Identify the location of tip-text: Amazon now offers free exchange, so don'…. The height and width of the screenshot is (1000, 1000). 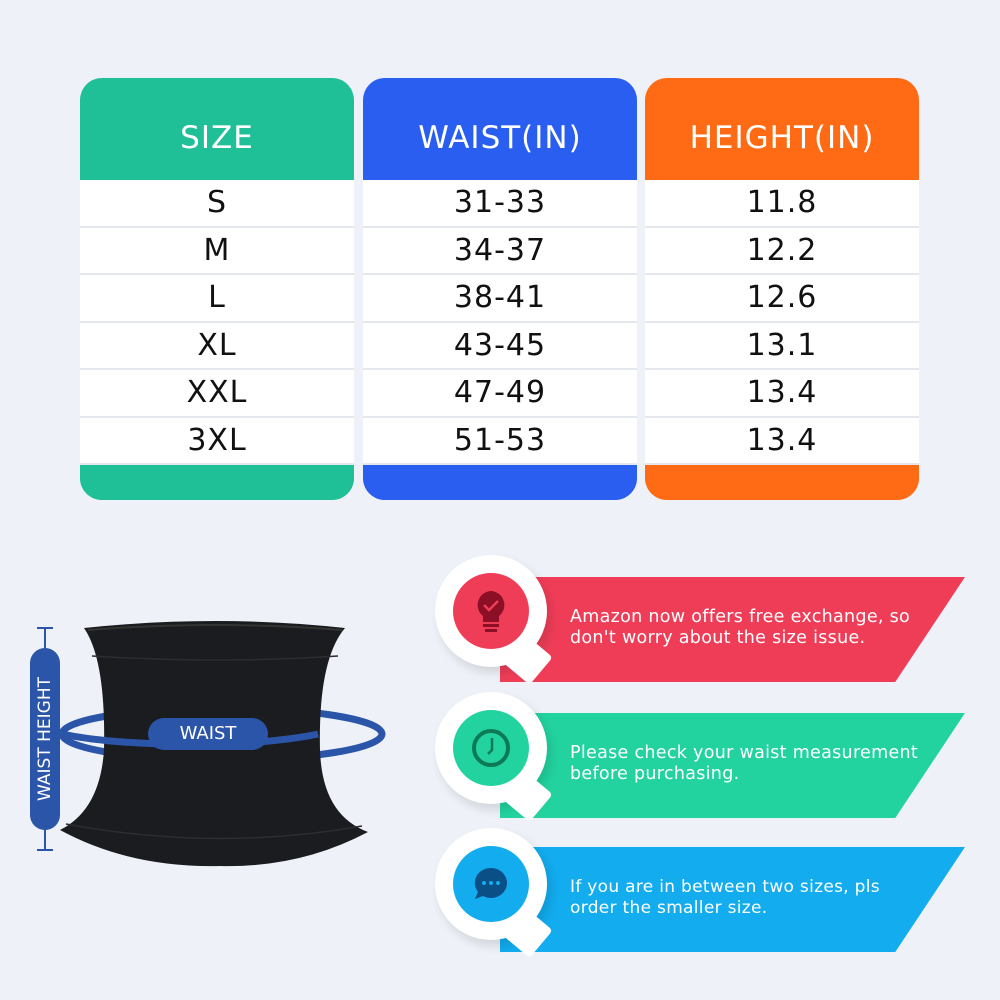
(740, 627).